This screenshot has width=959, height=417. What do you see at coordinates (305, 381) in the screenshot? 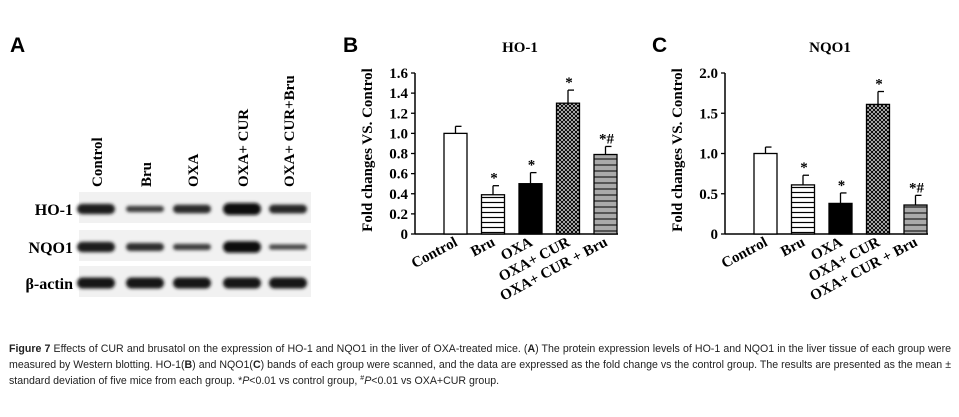
I see `caption-text: <0.01 vs control group,` at bounding box center [305, 381].